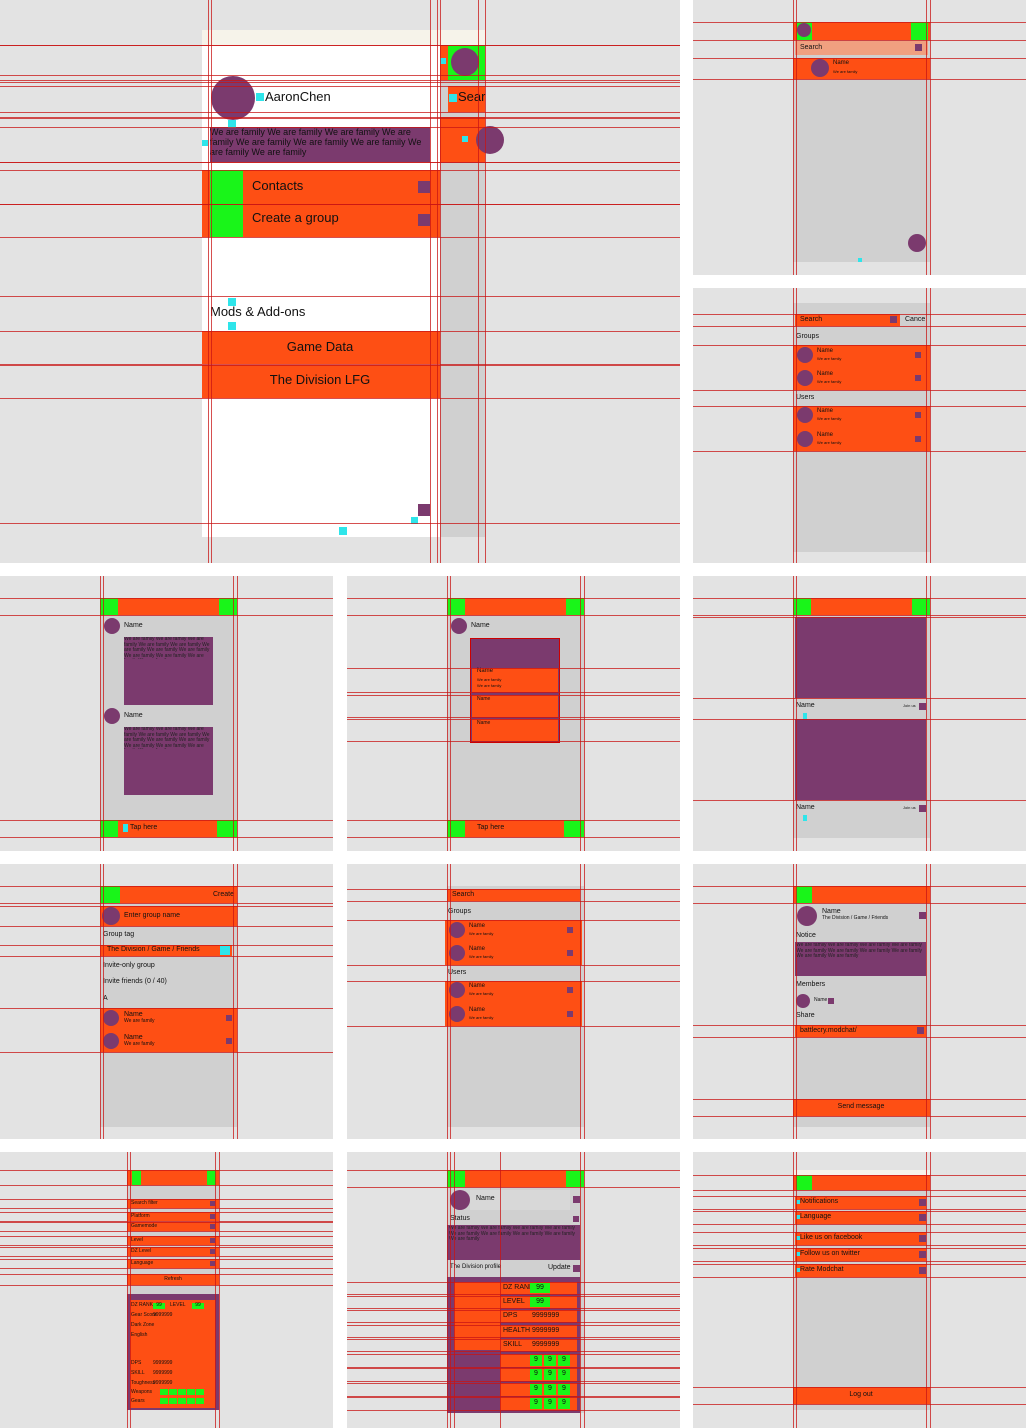 The width and height of the screenshot is (1026, 1428). I want to click on mod-row, so click(321, 381).